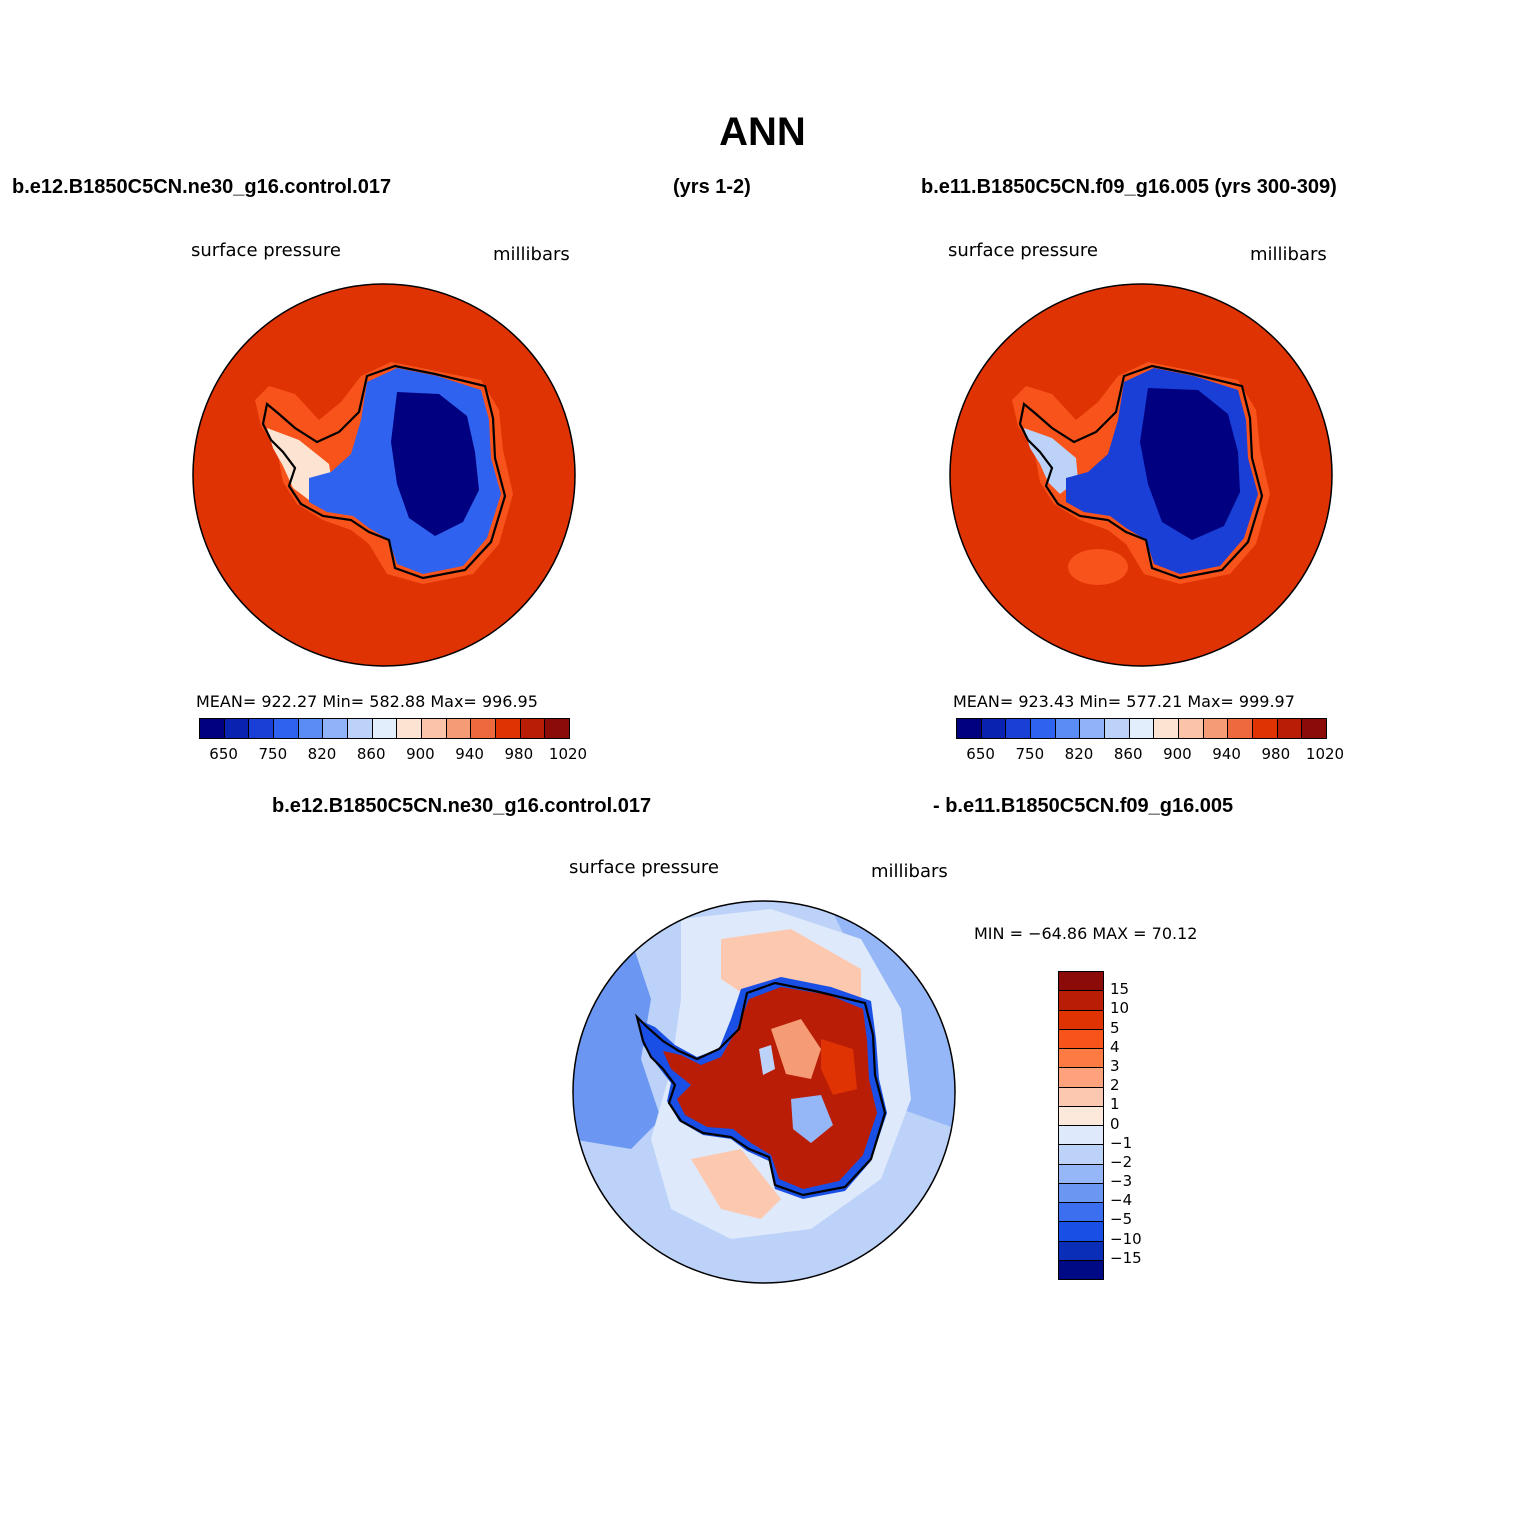 The height and width of the screenshot is (1525, 1525). What do you see at coordinates (1288, 254) in the screenshot?
I see `panel2-units: millibars` at bounding box center [1288, 254].